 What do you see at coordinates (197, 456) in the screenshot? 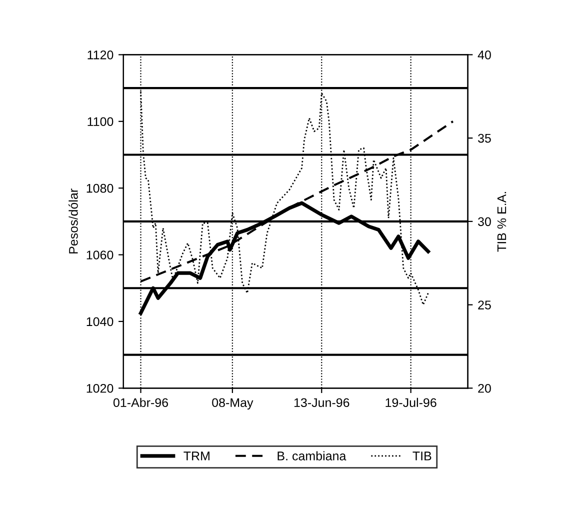
I see `legend-label: TRM` at bounding box center [197, 456].